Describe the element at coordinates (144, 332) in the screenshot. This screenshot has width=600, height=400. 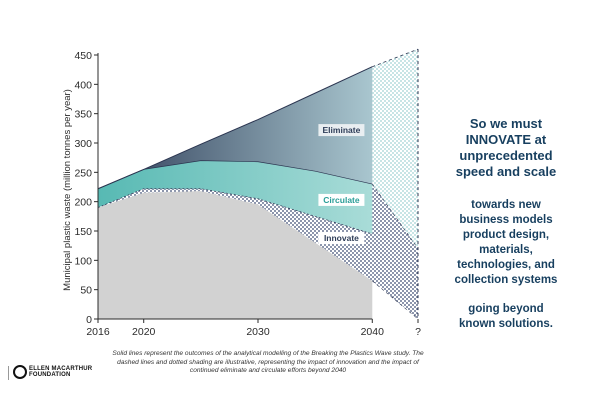
I see `x-tick-label: 2020` at that location.